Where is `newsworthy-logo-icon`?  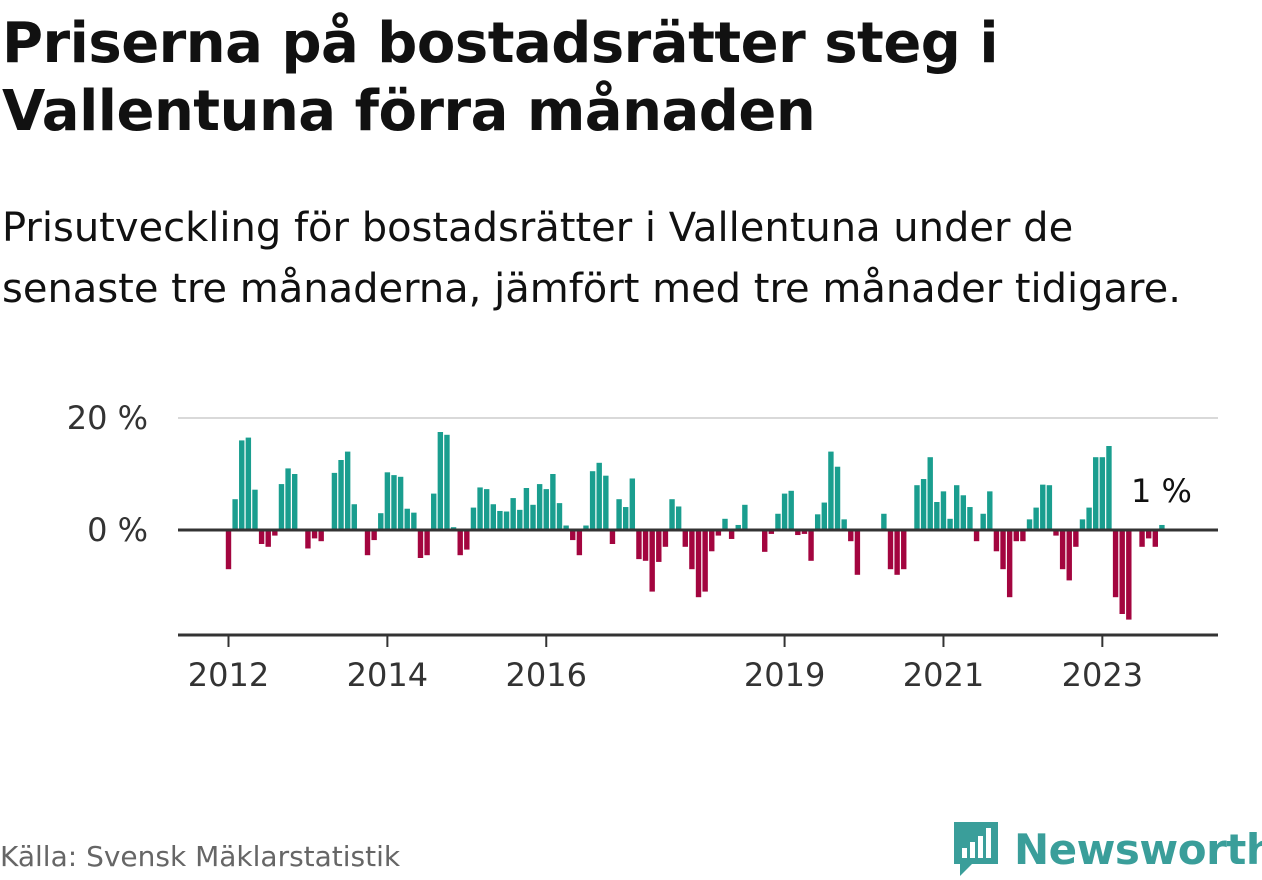
newsworthy-logo-icon is located at coordinates (976, 849).